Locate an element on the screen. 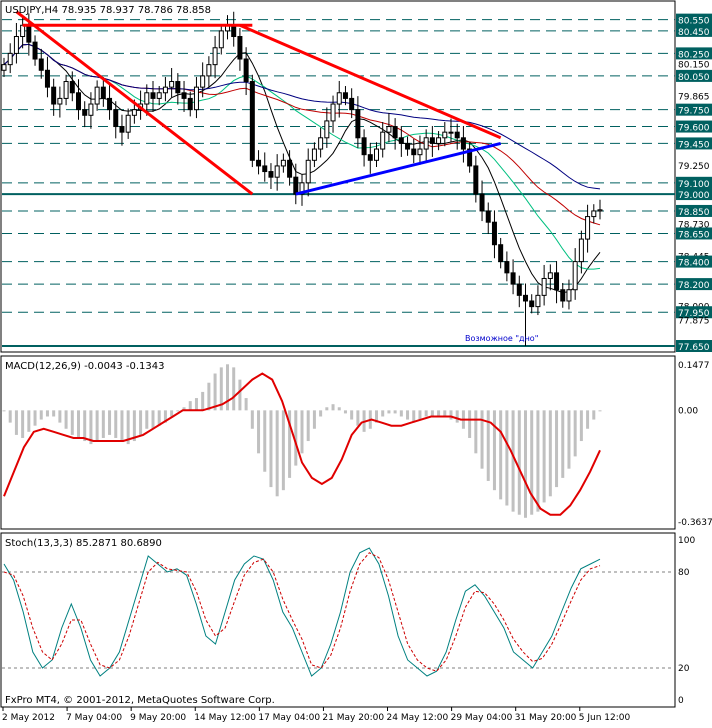 This screenshot has height=728, width=712. price-axis-label: 79.000 is located at coordinates (694, 196).